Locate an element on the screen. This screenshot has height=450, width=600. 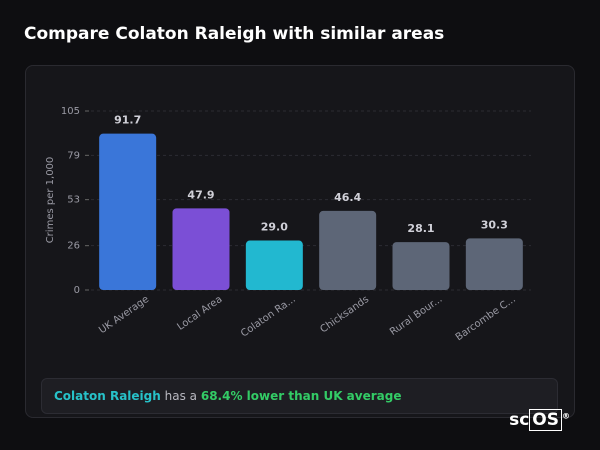
value-label: 30.3 is located at coordinates (494, 224).